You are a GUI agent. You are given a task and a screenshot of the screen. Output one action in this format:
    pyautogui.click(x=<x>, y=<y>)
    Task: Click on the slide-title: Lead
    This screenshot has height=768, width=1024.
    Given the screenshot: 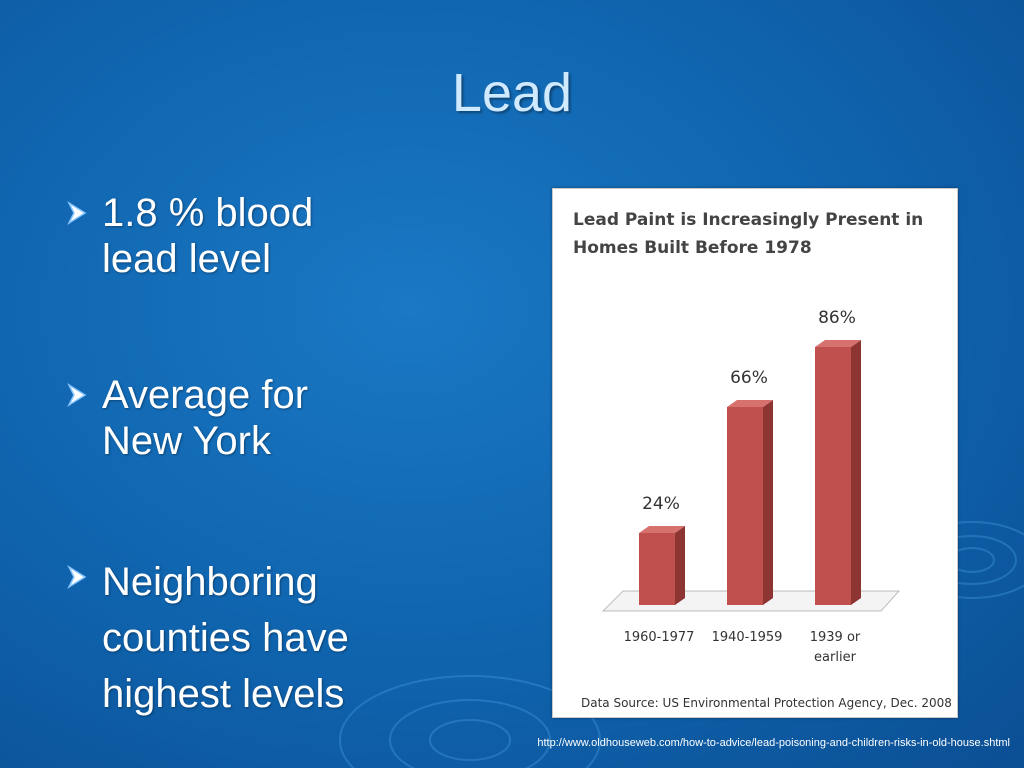 What is the action you would take?
    pyautogui.click(x=512, y=93)
    